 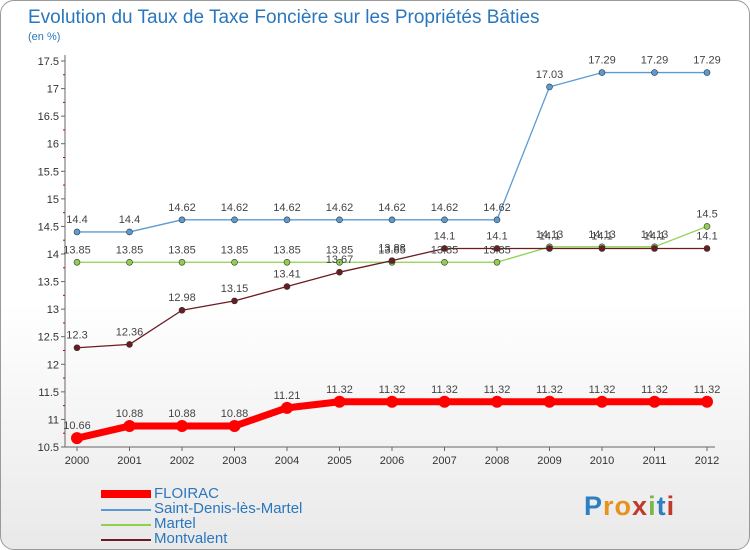 I want to click on x-tick-label: 2007, so click(x=444, y=461).